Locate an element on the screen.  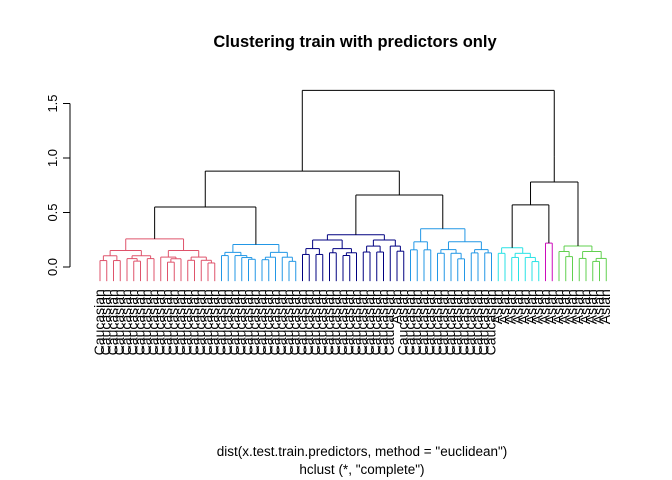
y-tick-label: 0.0 is located at coordinates (52, 267).